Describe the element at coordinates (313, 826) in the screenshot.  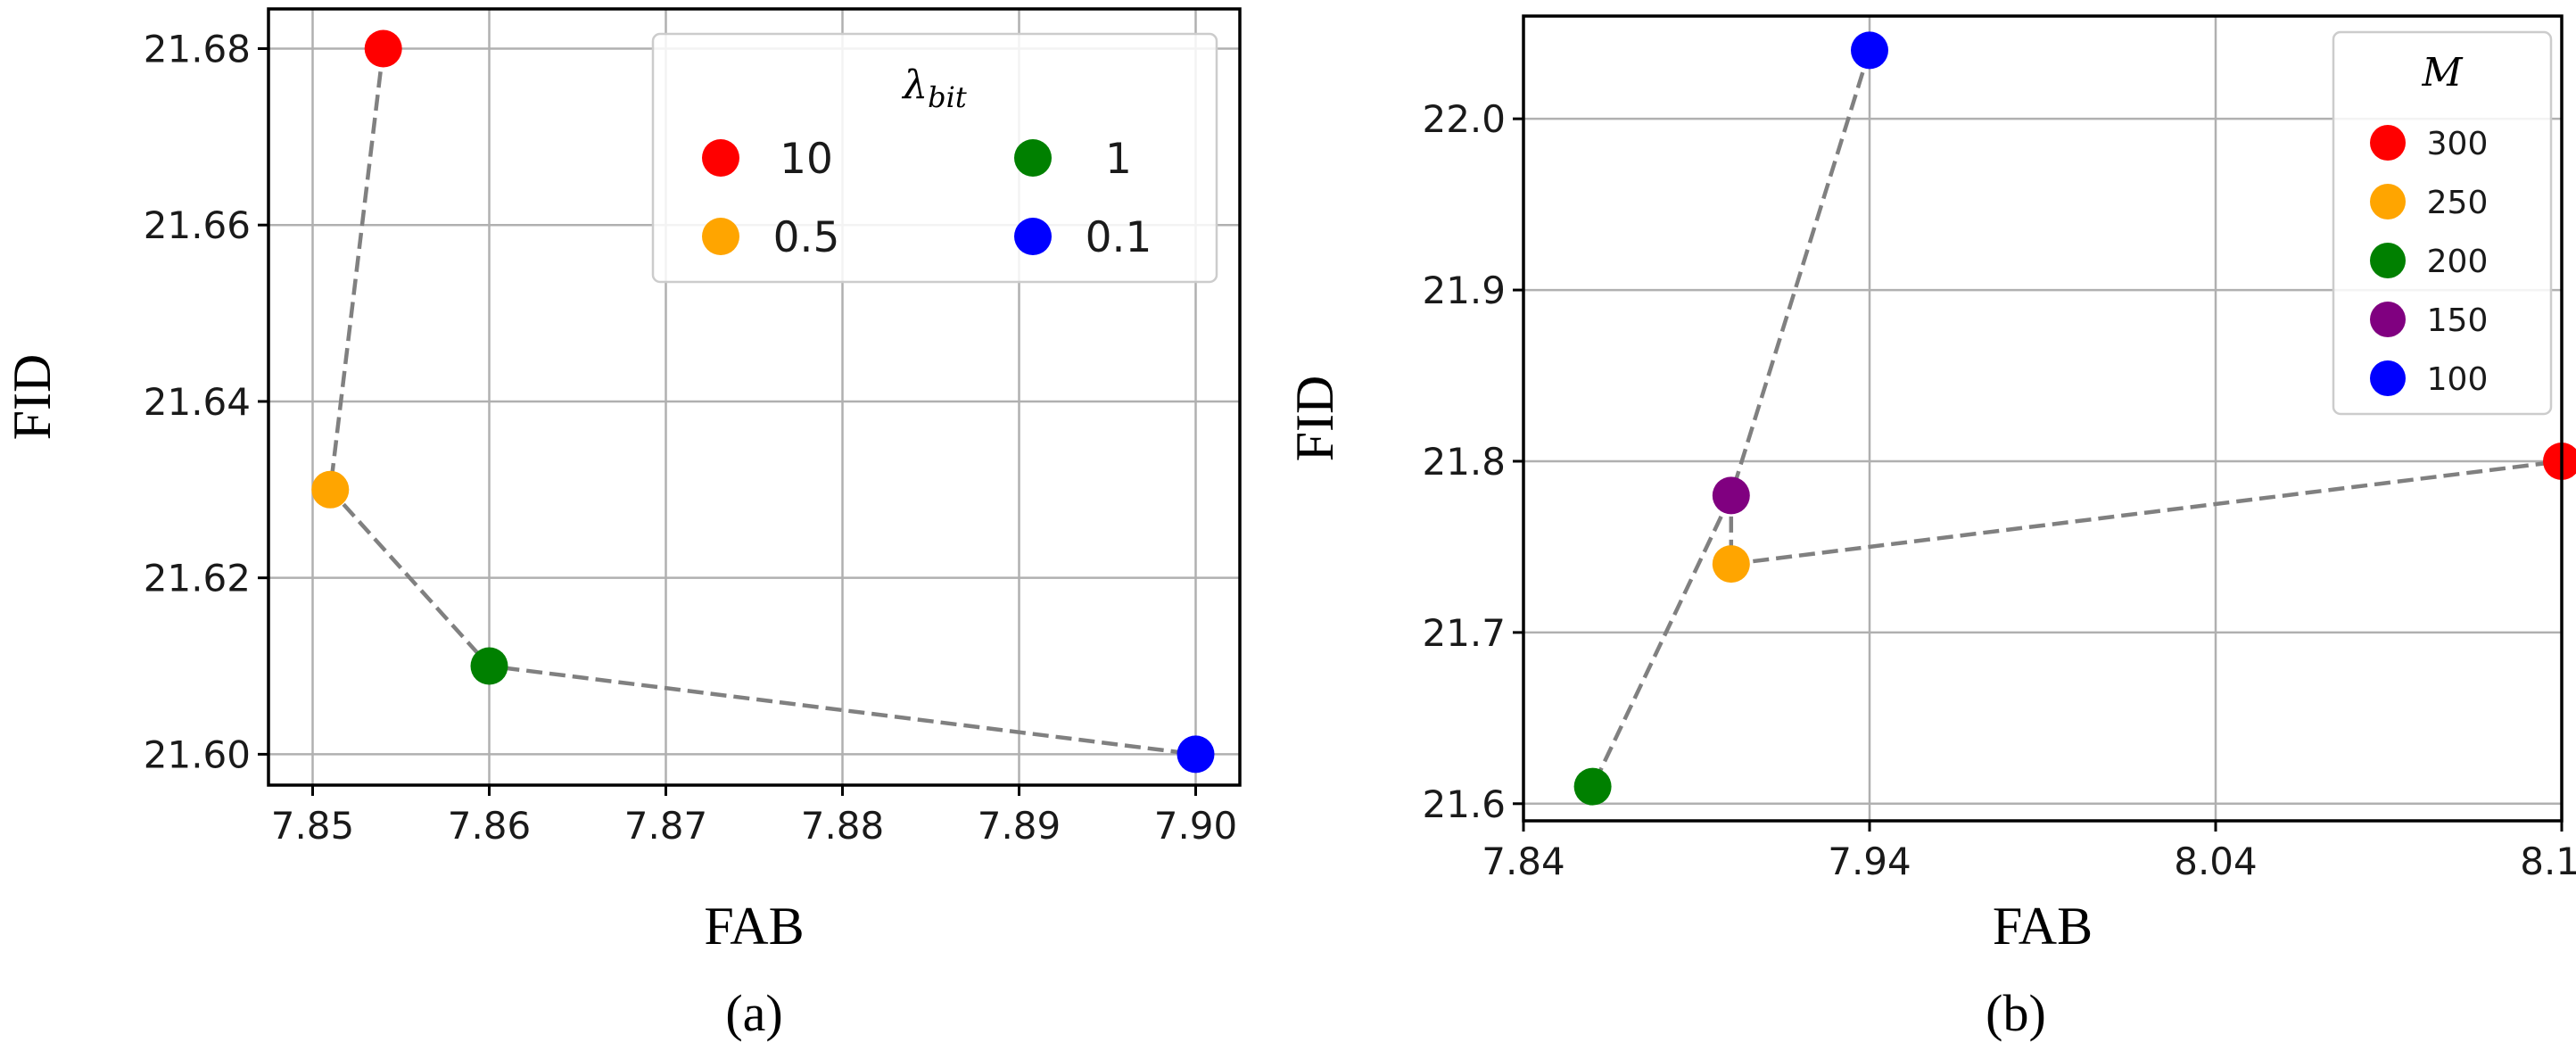
I see `x-tick-label: 7.85` at that location.